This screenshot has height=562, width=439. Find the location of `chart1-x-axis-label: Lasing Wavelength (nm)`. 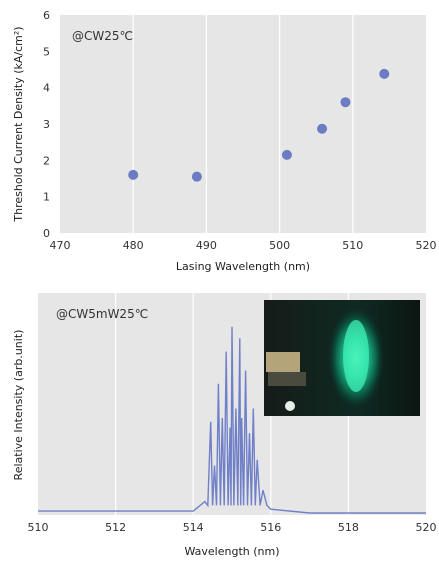

chart1-x-axis-label: Lasing Wavelength (nm) is located at coordinates (243, 266).